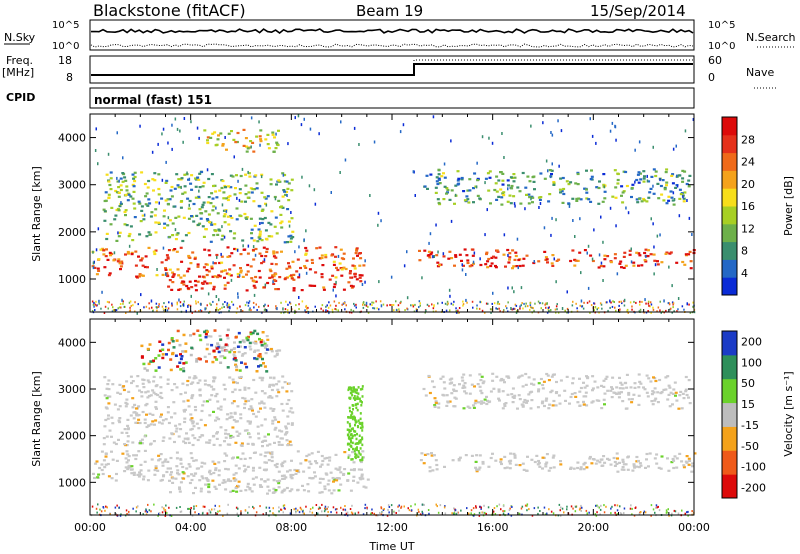  What do you see at coordinates (153, 100) in the screenshot?
I see `cpid-mode: normal (fast) 151` at bounding box center [153, 100].